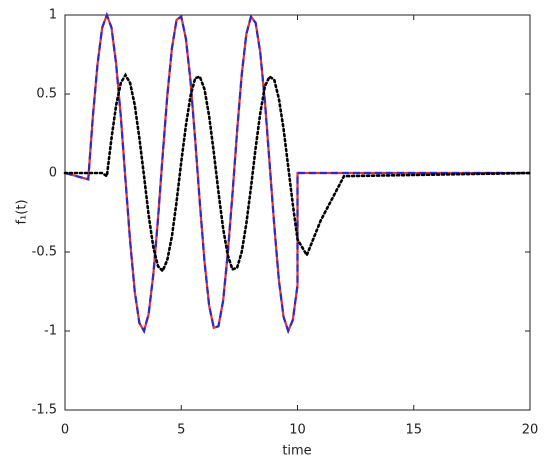  I want to click on x-tick-label: 10, so click(297, 430).